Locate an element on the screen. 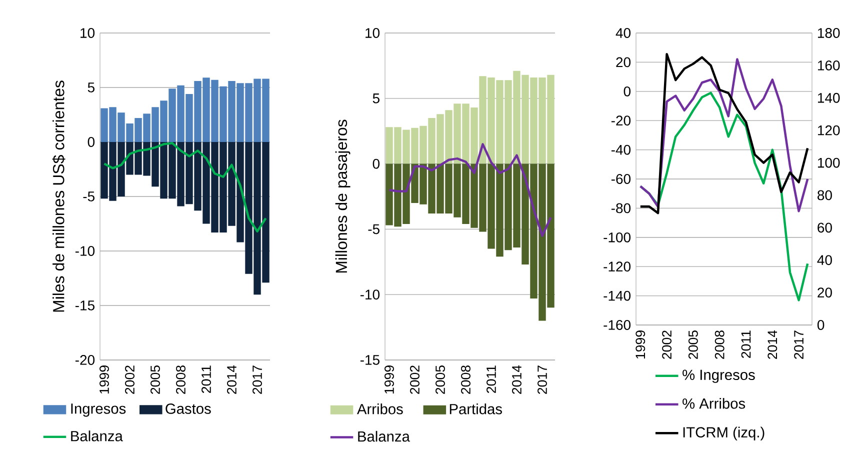 The width and height of the screenshot is (852, 456). y2-tick-label: 20 is located at coordinates (825, 293).